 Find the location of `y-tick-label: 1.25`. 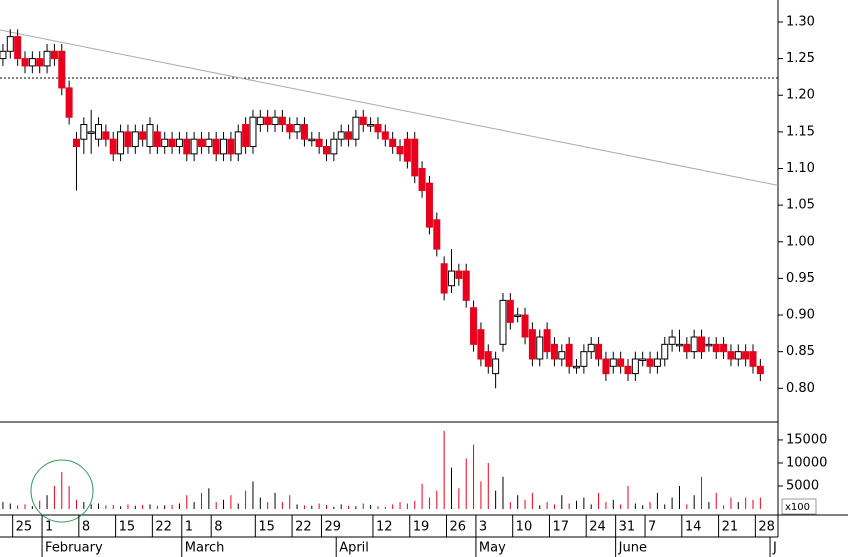

y-tick-label: 1.25 is located at coordinates (800, 58).